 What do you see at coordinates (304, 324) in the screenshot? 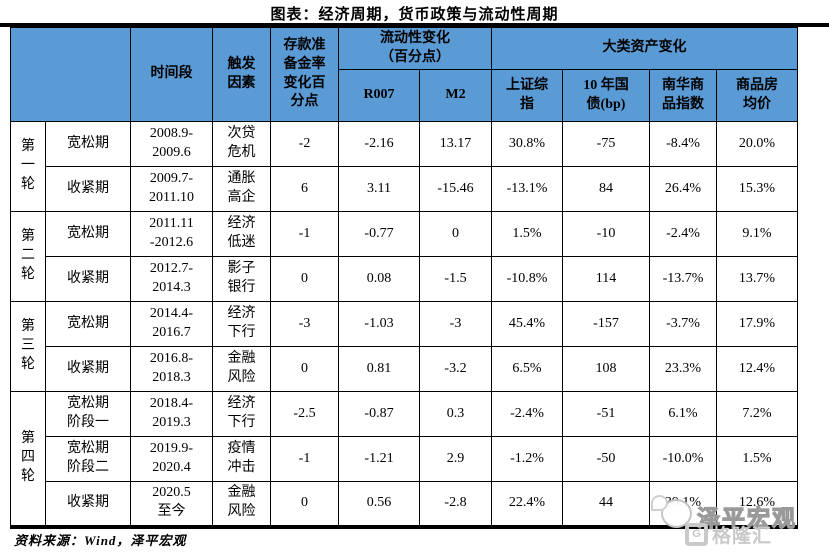
I see `value-cell-rrr: -3` at bounding box center [304, 324].